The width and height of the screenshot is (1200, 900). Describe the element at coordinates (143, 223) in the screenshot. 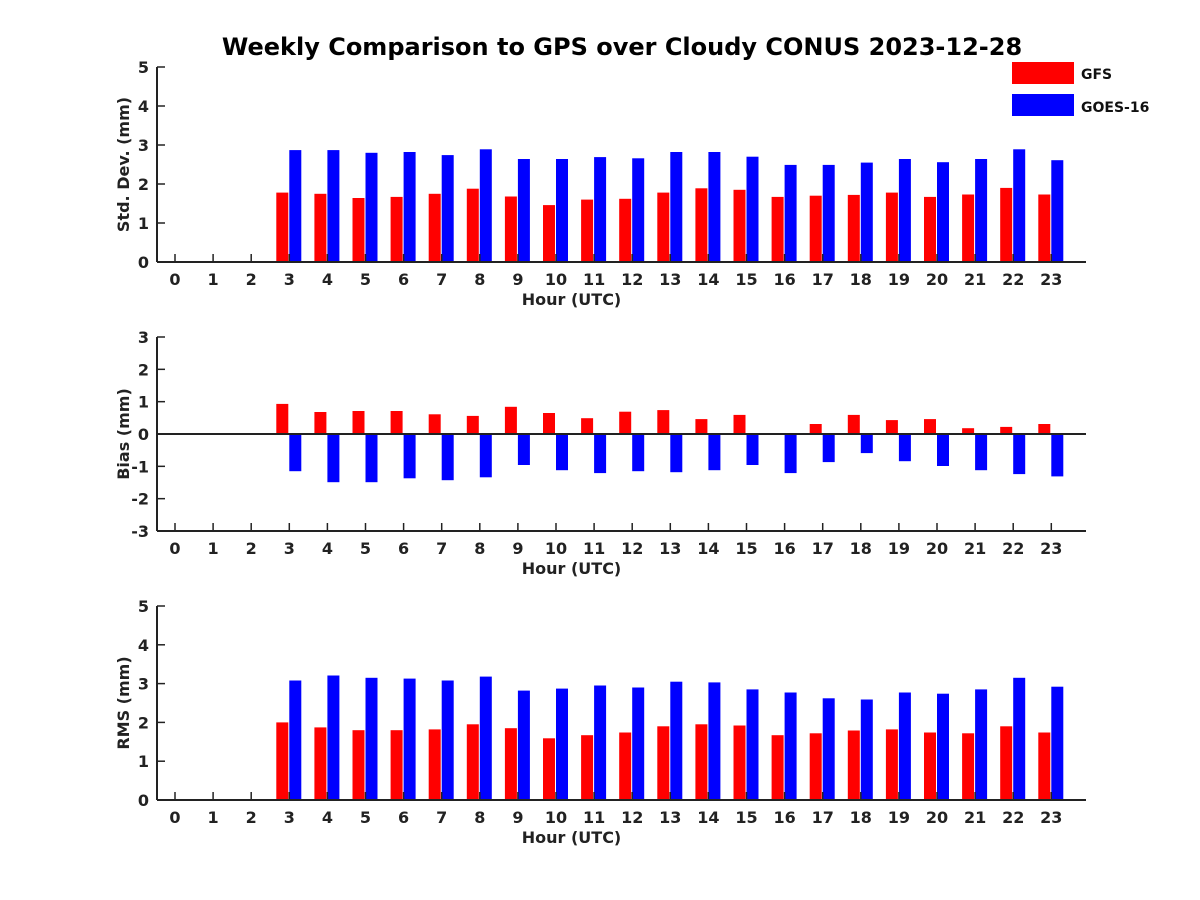

I see `y-tick-label: 1` at that location.